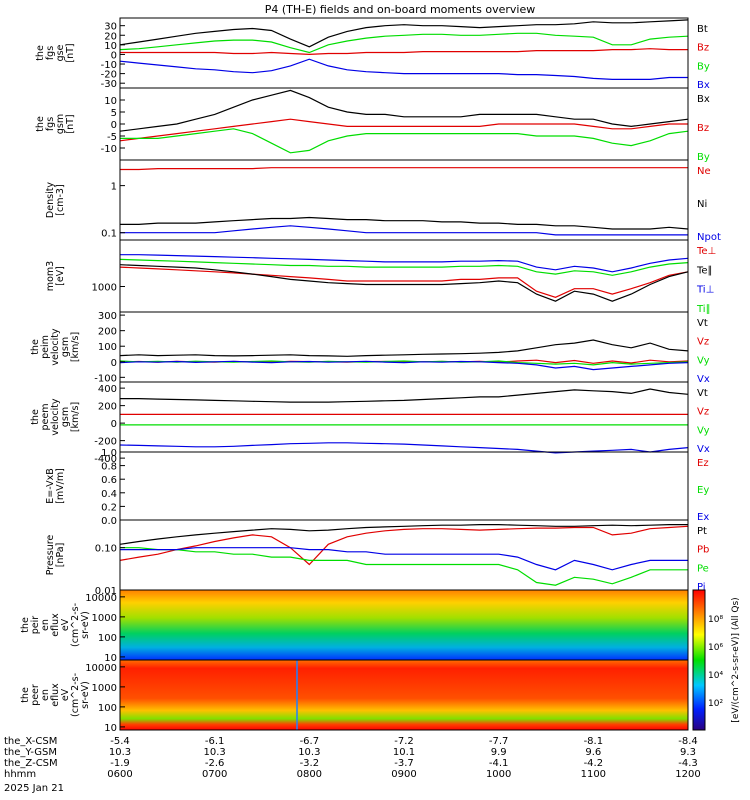 This screenshot has height=800, width=750. I want to click on y-axis-label: [eV], so click(60, 276).